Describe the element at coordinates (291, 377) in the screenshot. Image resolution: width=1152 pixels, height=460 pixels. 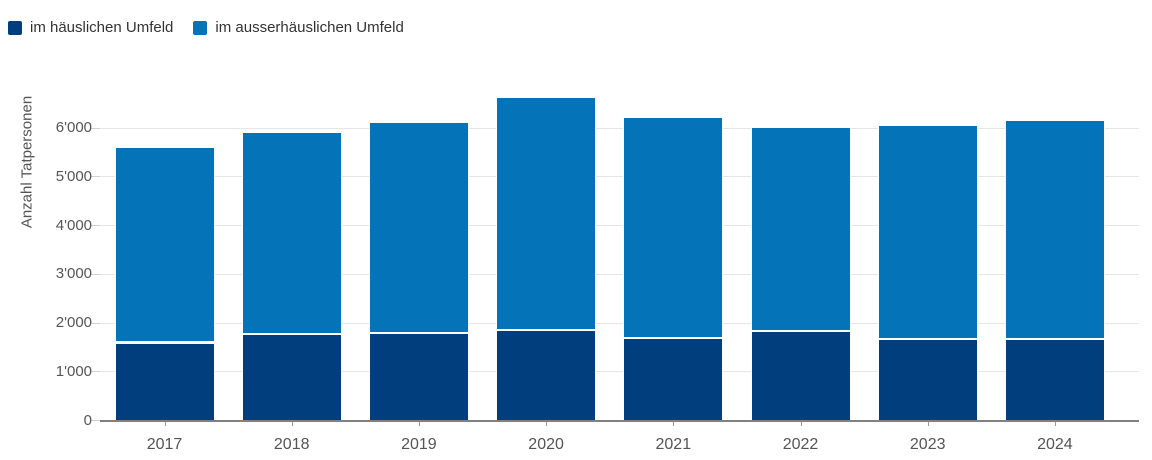
I see `bar-segment-haeuslich-2018` at that location.